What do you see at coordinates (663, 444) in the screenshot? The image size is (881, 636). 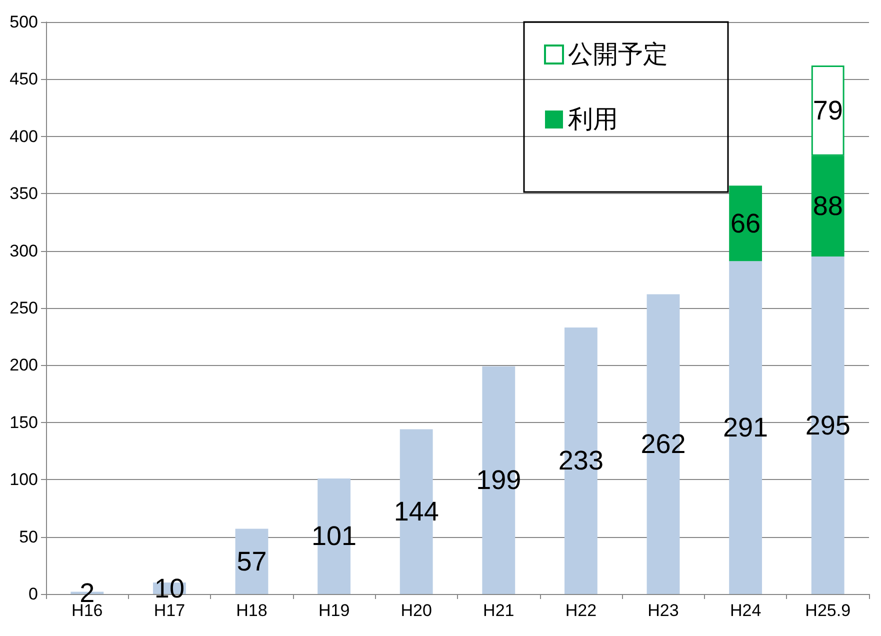 I see `data-label: 262` at bounding box center [663, 444].